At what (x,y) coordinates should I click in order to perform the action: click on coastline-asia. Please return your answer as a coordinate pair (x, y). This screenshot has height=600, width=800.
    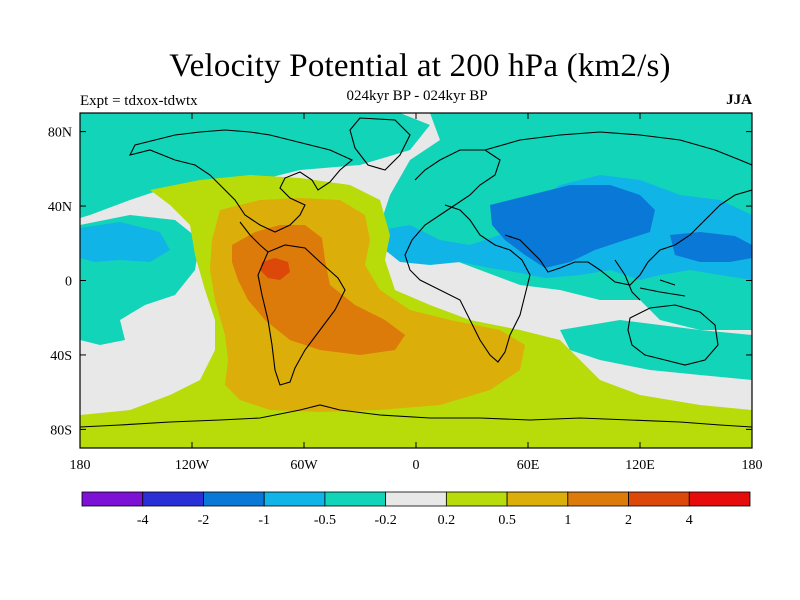
    Looking at the image, I should click on (618, 208).